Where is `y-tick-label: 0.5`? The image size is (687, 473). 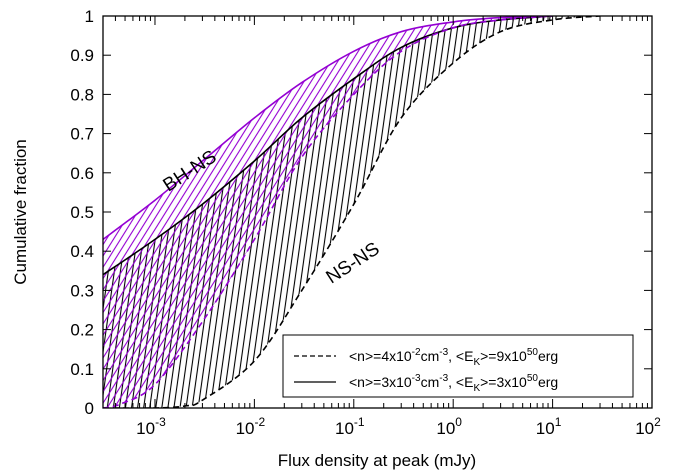
y-tick-label: 0.5 is located at coordinates (82, 212).